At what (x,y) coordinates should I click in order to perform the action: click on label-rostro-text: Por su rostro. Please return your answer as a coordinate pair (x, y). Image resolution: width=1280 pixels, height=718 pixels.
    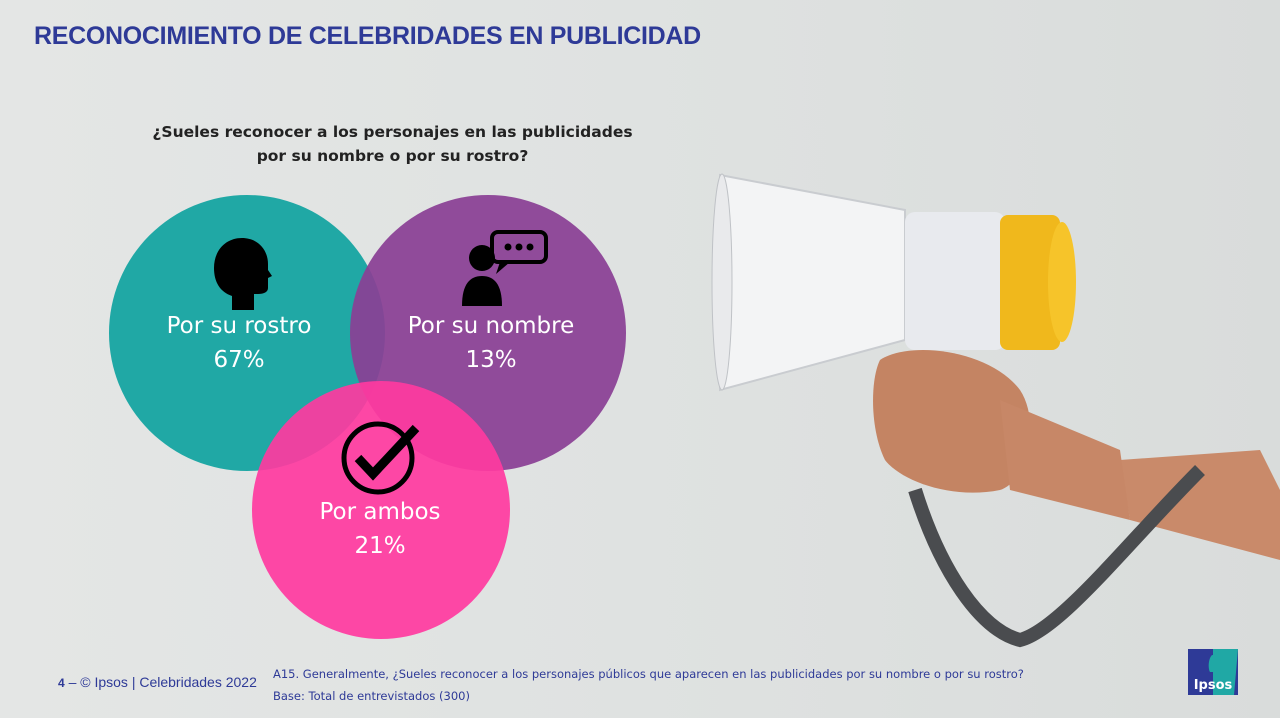
    Looking at the image, I should click on (239, 326).